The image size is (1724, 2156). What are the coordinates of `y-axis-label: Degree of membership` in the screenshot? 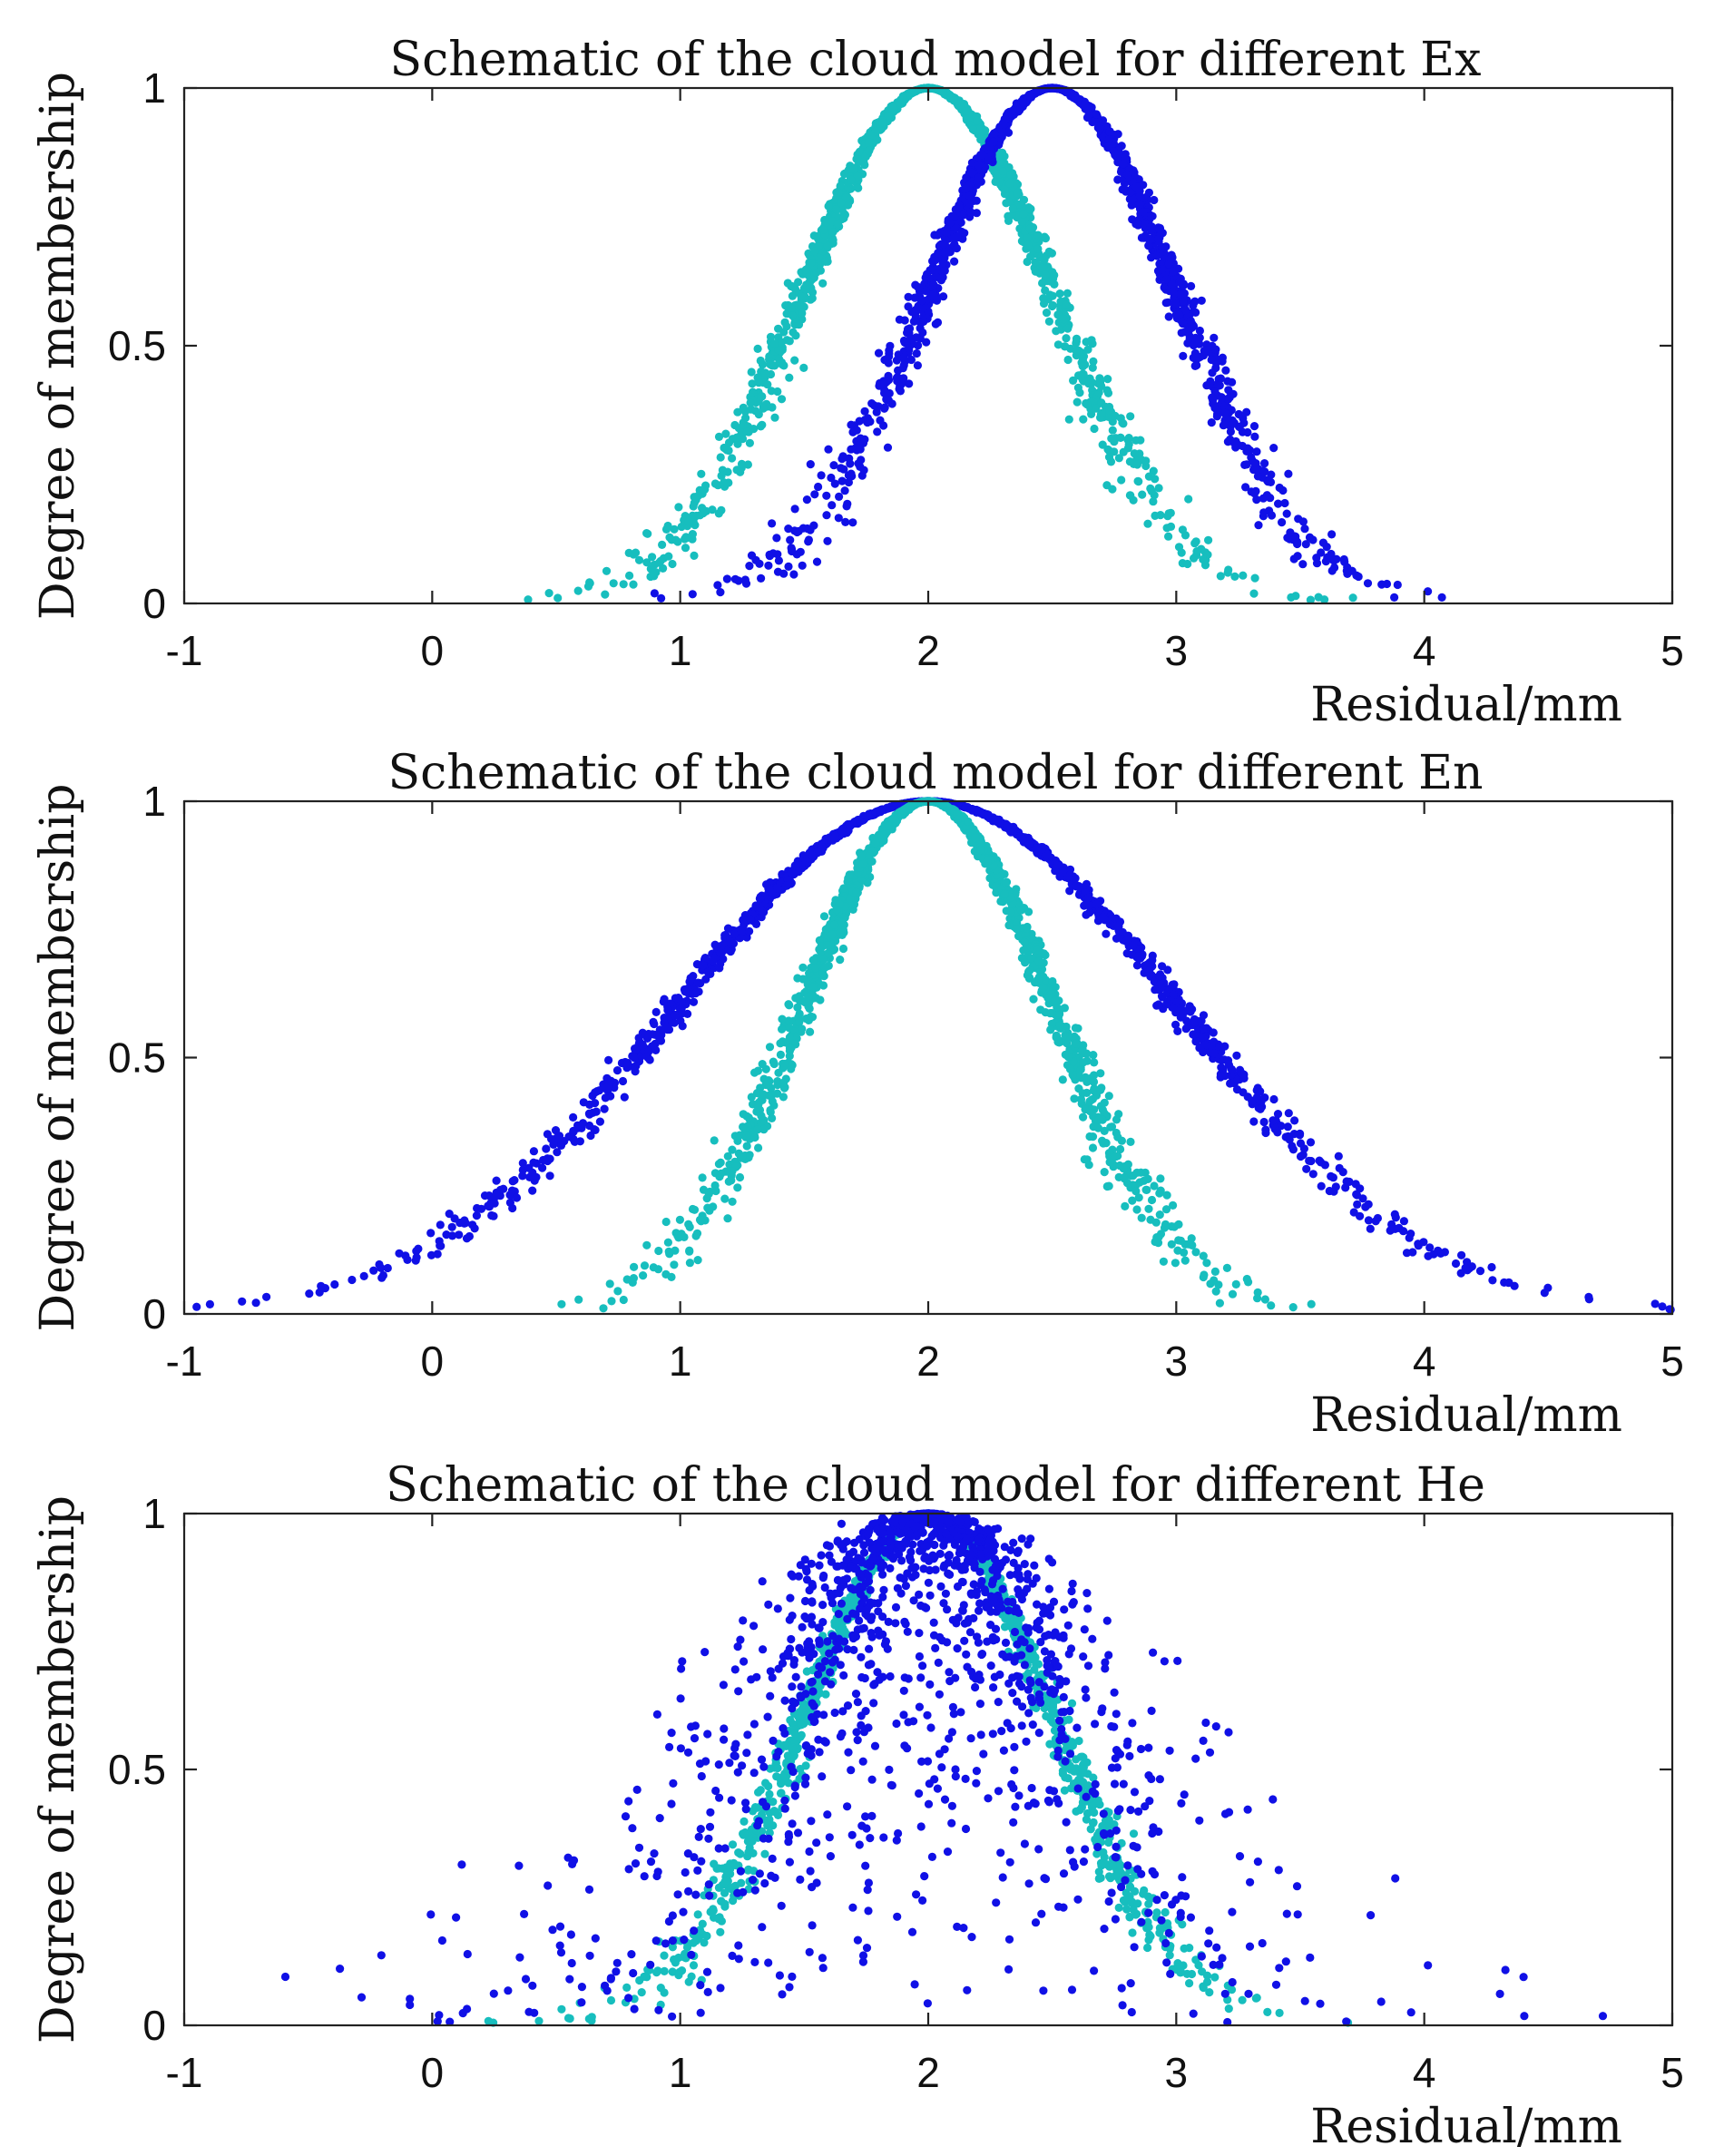 It's located at (58, 346).